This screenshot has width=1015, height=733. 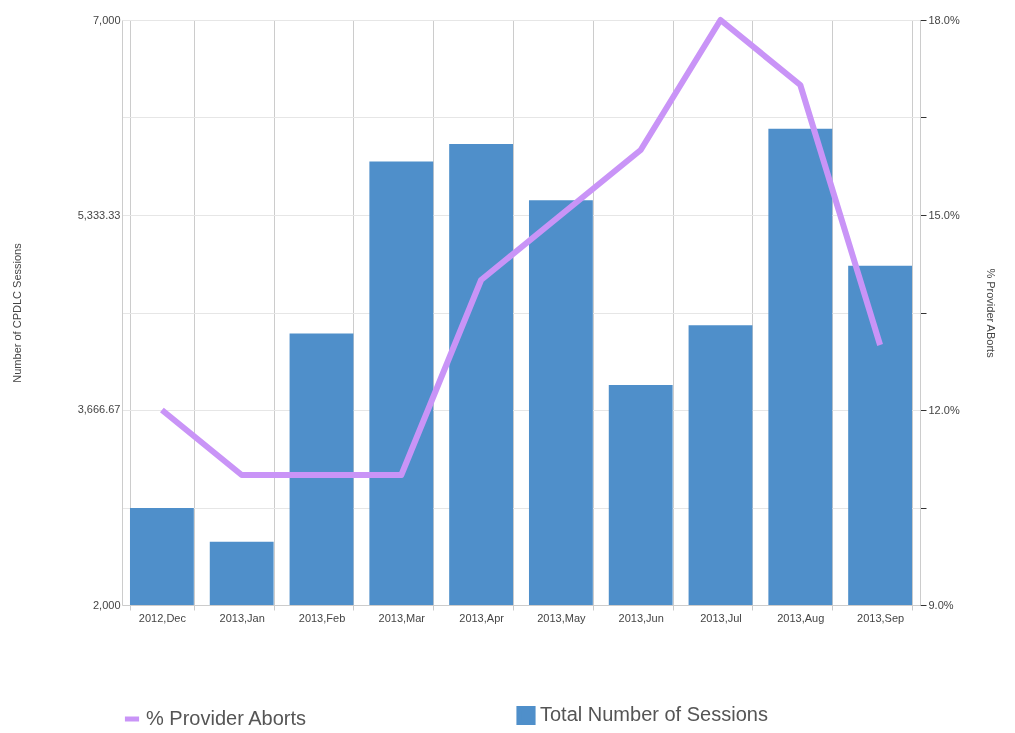 What do you see at coordinates (654, 714) in the screenshot?
I see `legend-label: Total Number of Sessions` at bounding box center [654, 714].